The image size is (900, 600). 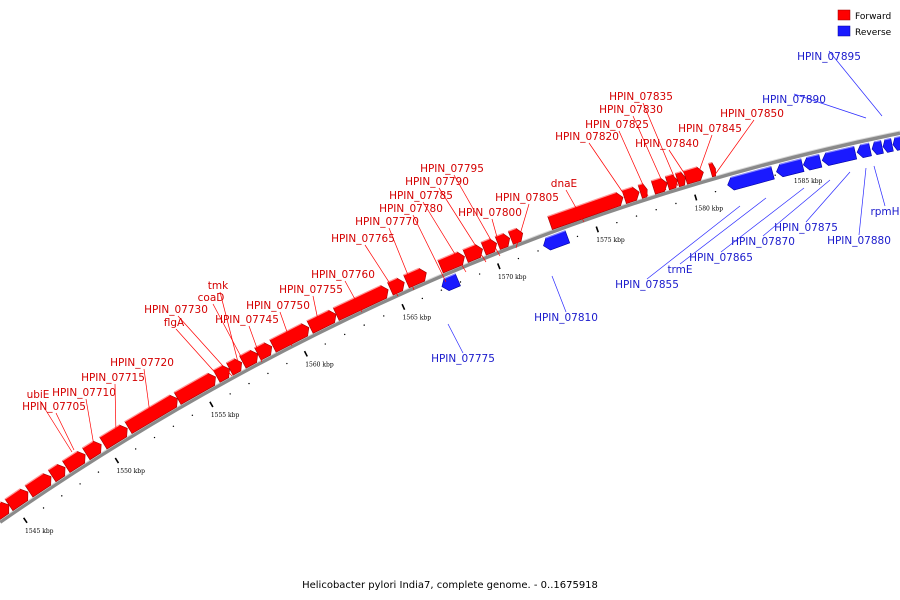 I want to click on gene-label: HPIN_07730, so click(x=176, y=310).